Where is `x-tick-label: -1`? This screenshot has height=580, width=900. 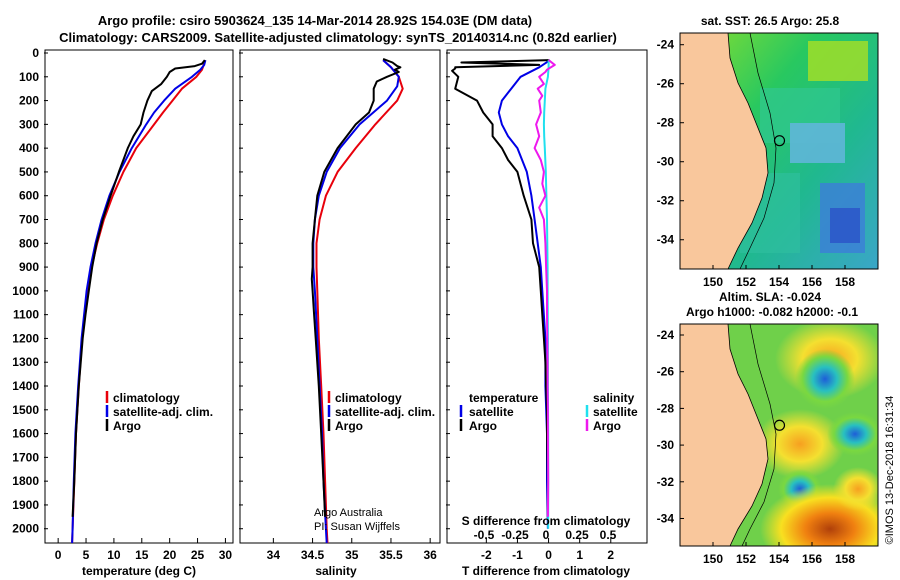 x-tick-label: -1 is located at coordinates (517, 555).